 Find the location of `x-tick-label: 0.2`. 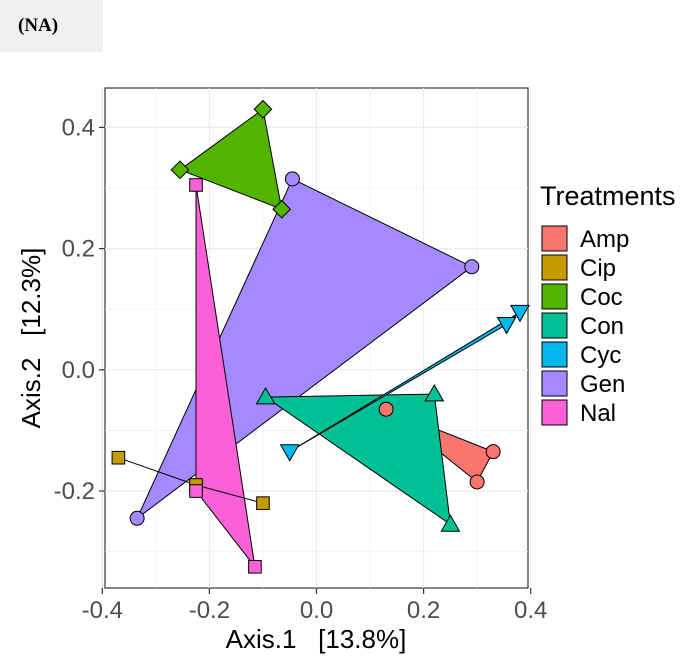

x-tick-label: 0.2 is located at coordinates (423, 610).